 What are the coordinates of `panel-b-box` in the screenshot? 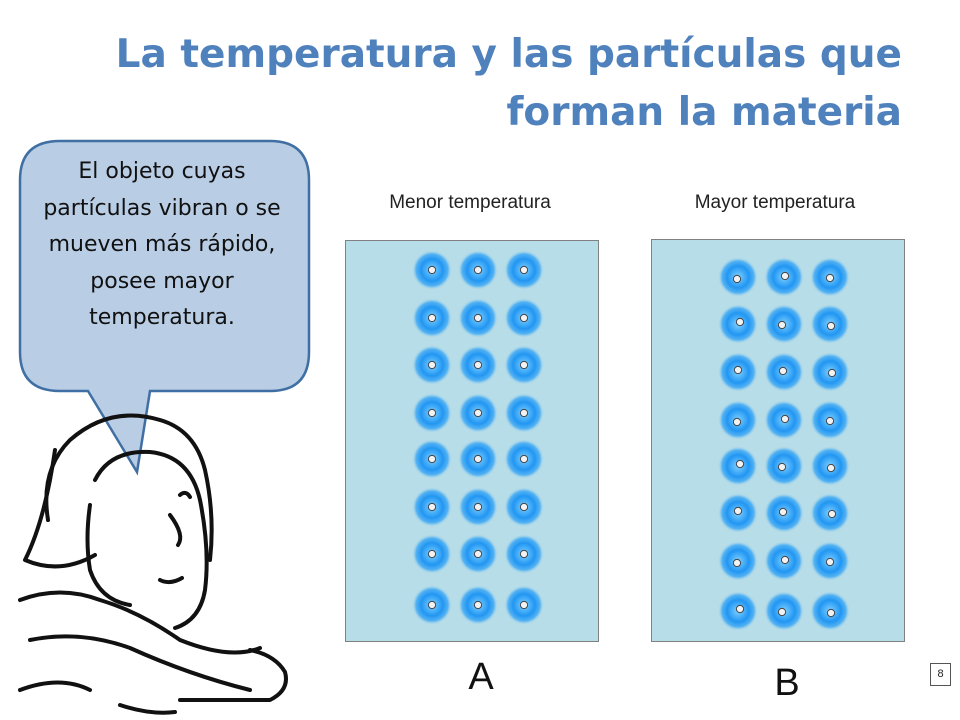 It's located at (778, 440).